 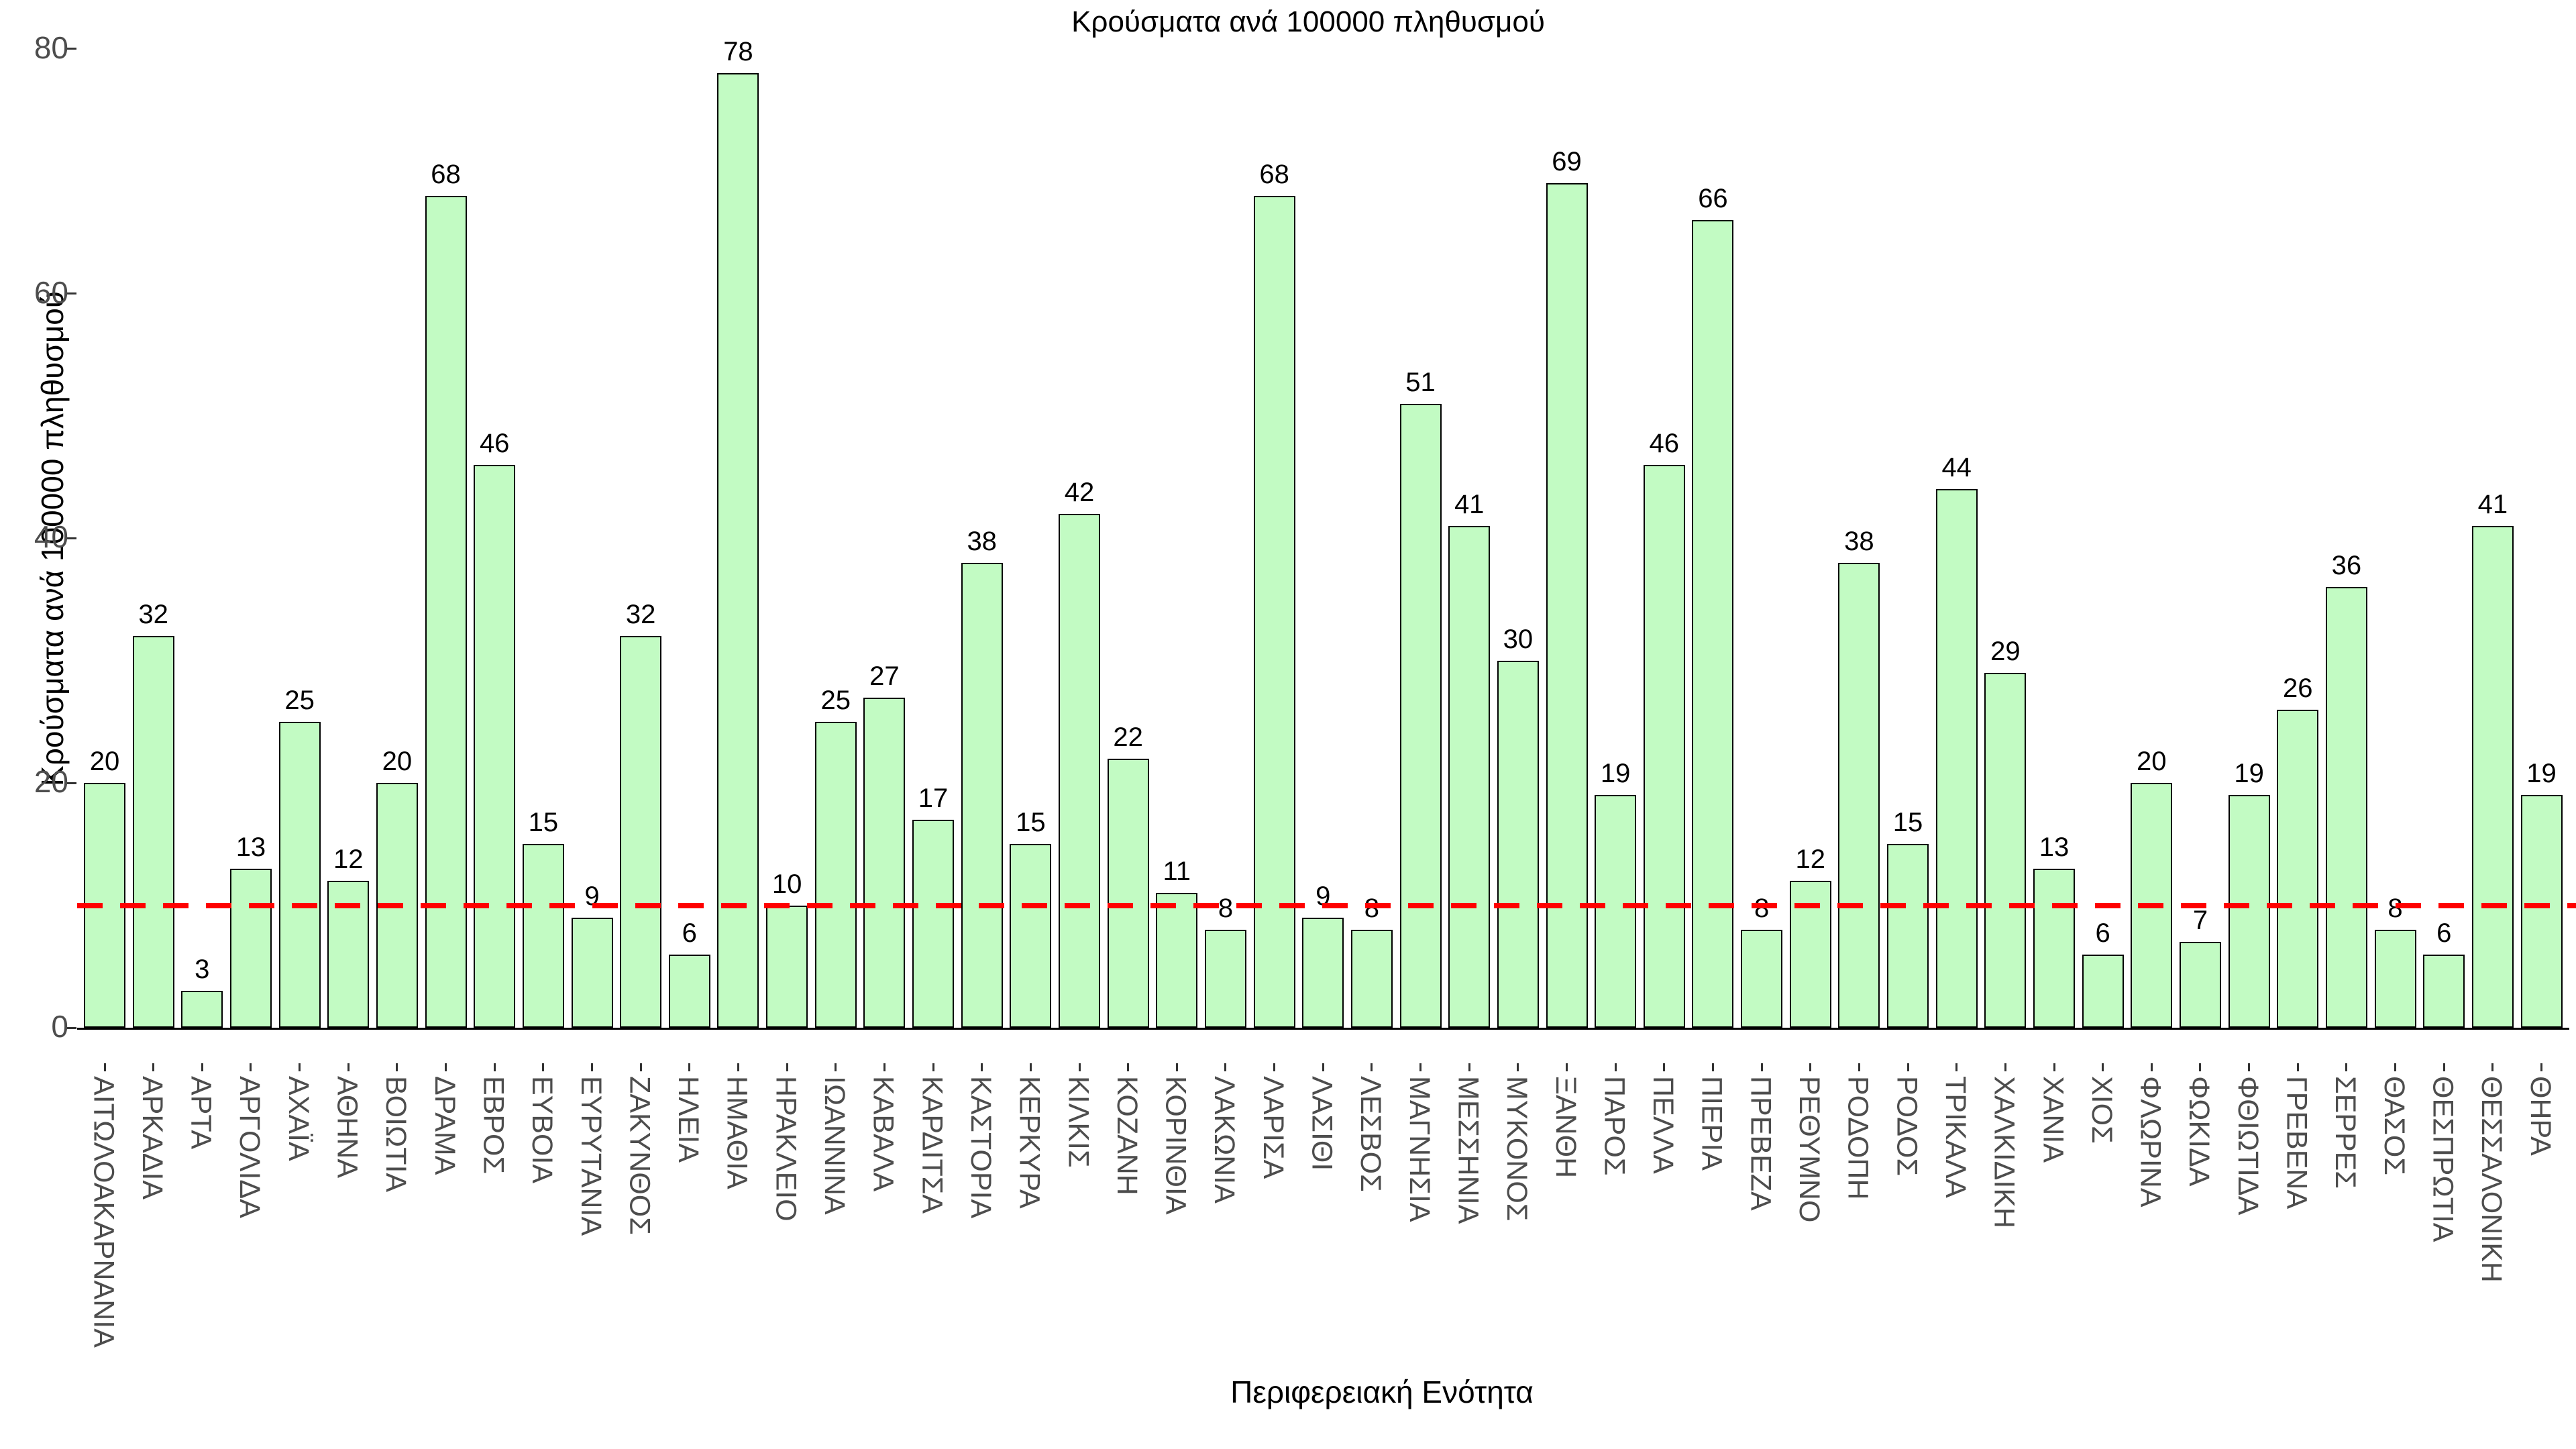 What do you see at coordinates (2345, 1132) in the screenshot?
I see `category-label: ΣΕΡΡΕΣ` at bounding box center [2345, 1132].